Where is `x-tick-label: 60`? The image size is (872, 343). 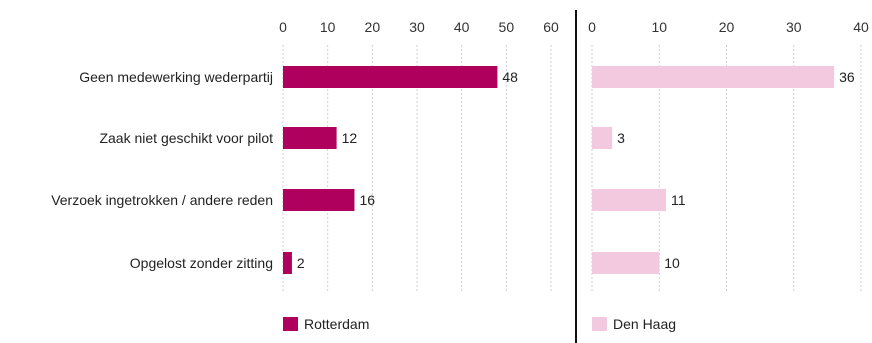 x-tick-label: 60 is located at coordinates (551, 27).